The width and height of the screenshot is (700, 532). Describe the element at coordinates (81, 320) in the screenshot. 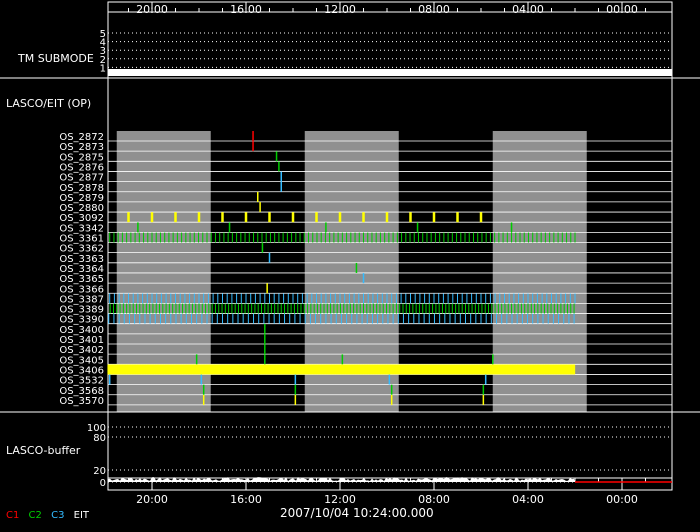

I see `os-row-label: OS_3390` at that location.